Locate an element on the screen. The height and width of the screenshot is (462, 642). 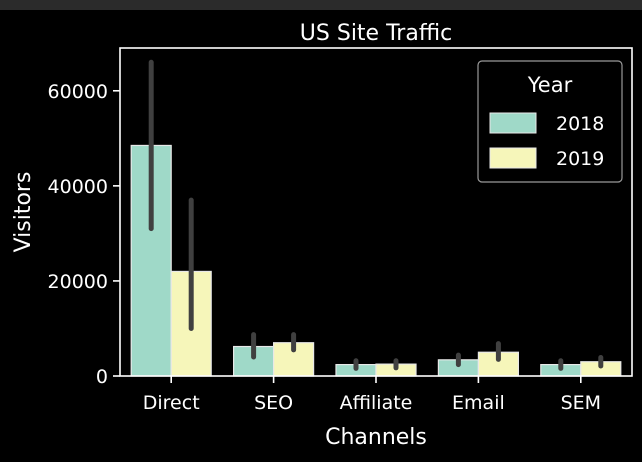
x-tick-label: Affiliate is located at coordinates (376, 403).